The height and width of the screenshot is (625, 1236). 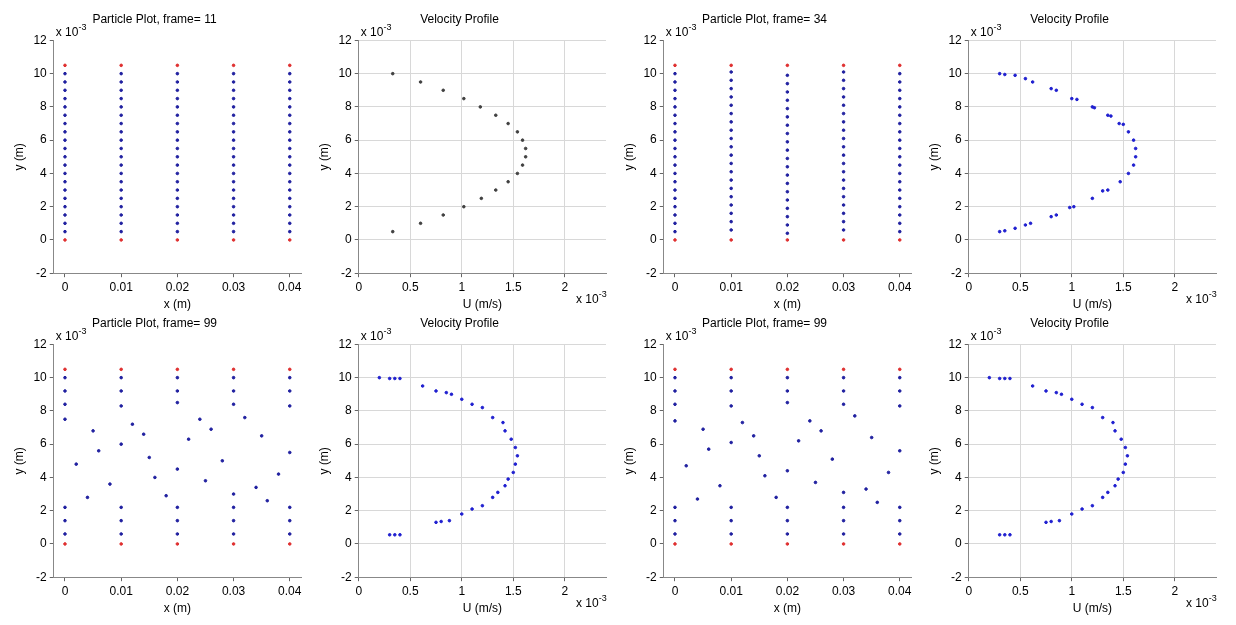 What do you see at coordinates (764, 18) in the screenshot?
I see `chart-title: Particle Plot, frame= 34` at bounding box center [764, 18].